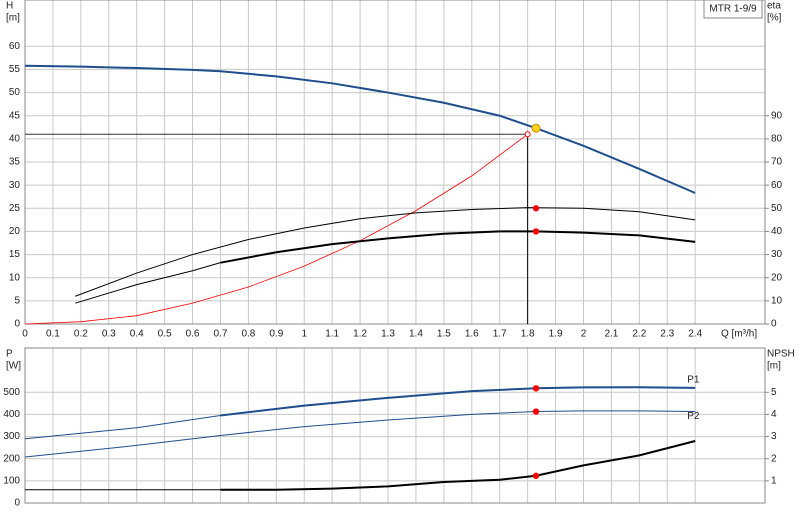 The height and width of the screenshot is (520, 800). I want to click on x-tick-label: 0.4, so click(137, 334).